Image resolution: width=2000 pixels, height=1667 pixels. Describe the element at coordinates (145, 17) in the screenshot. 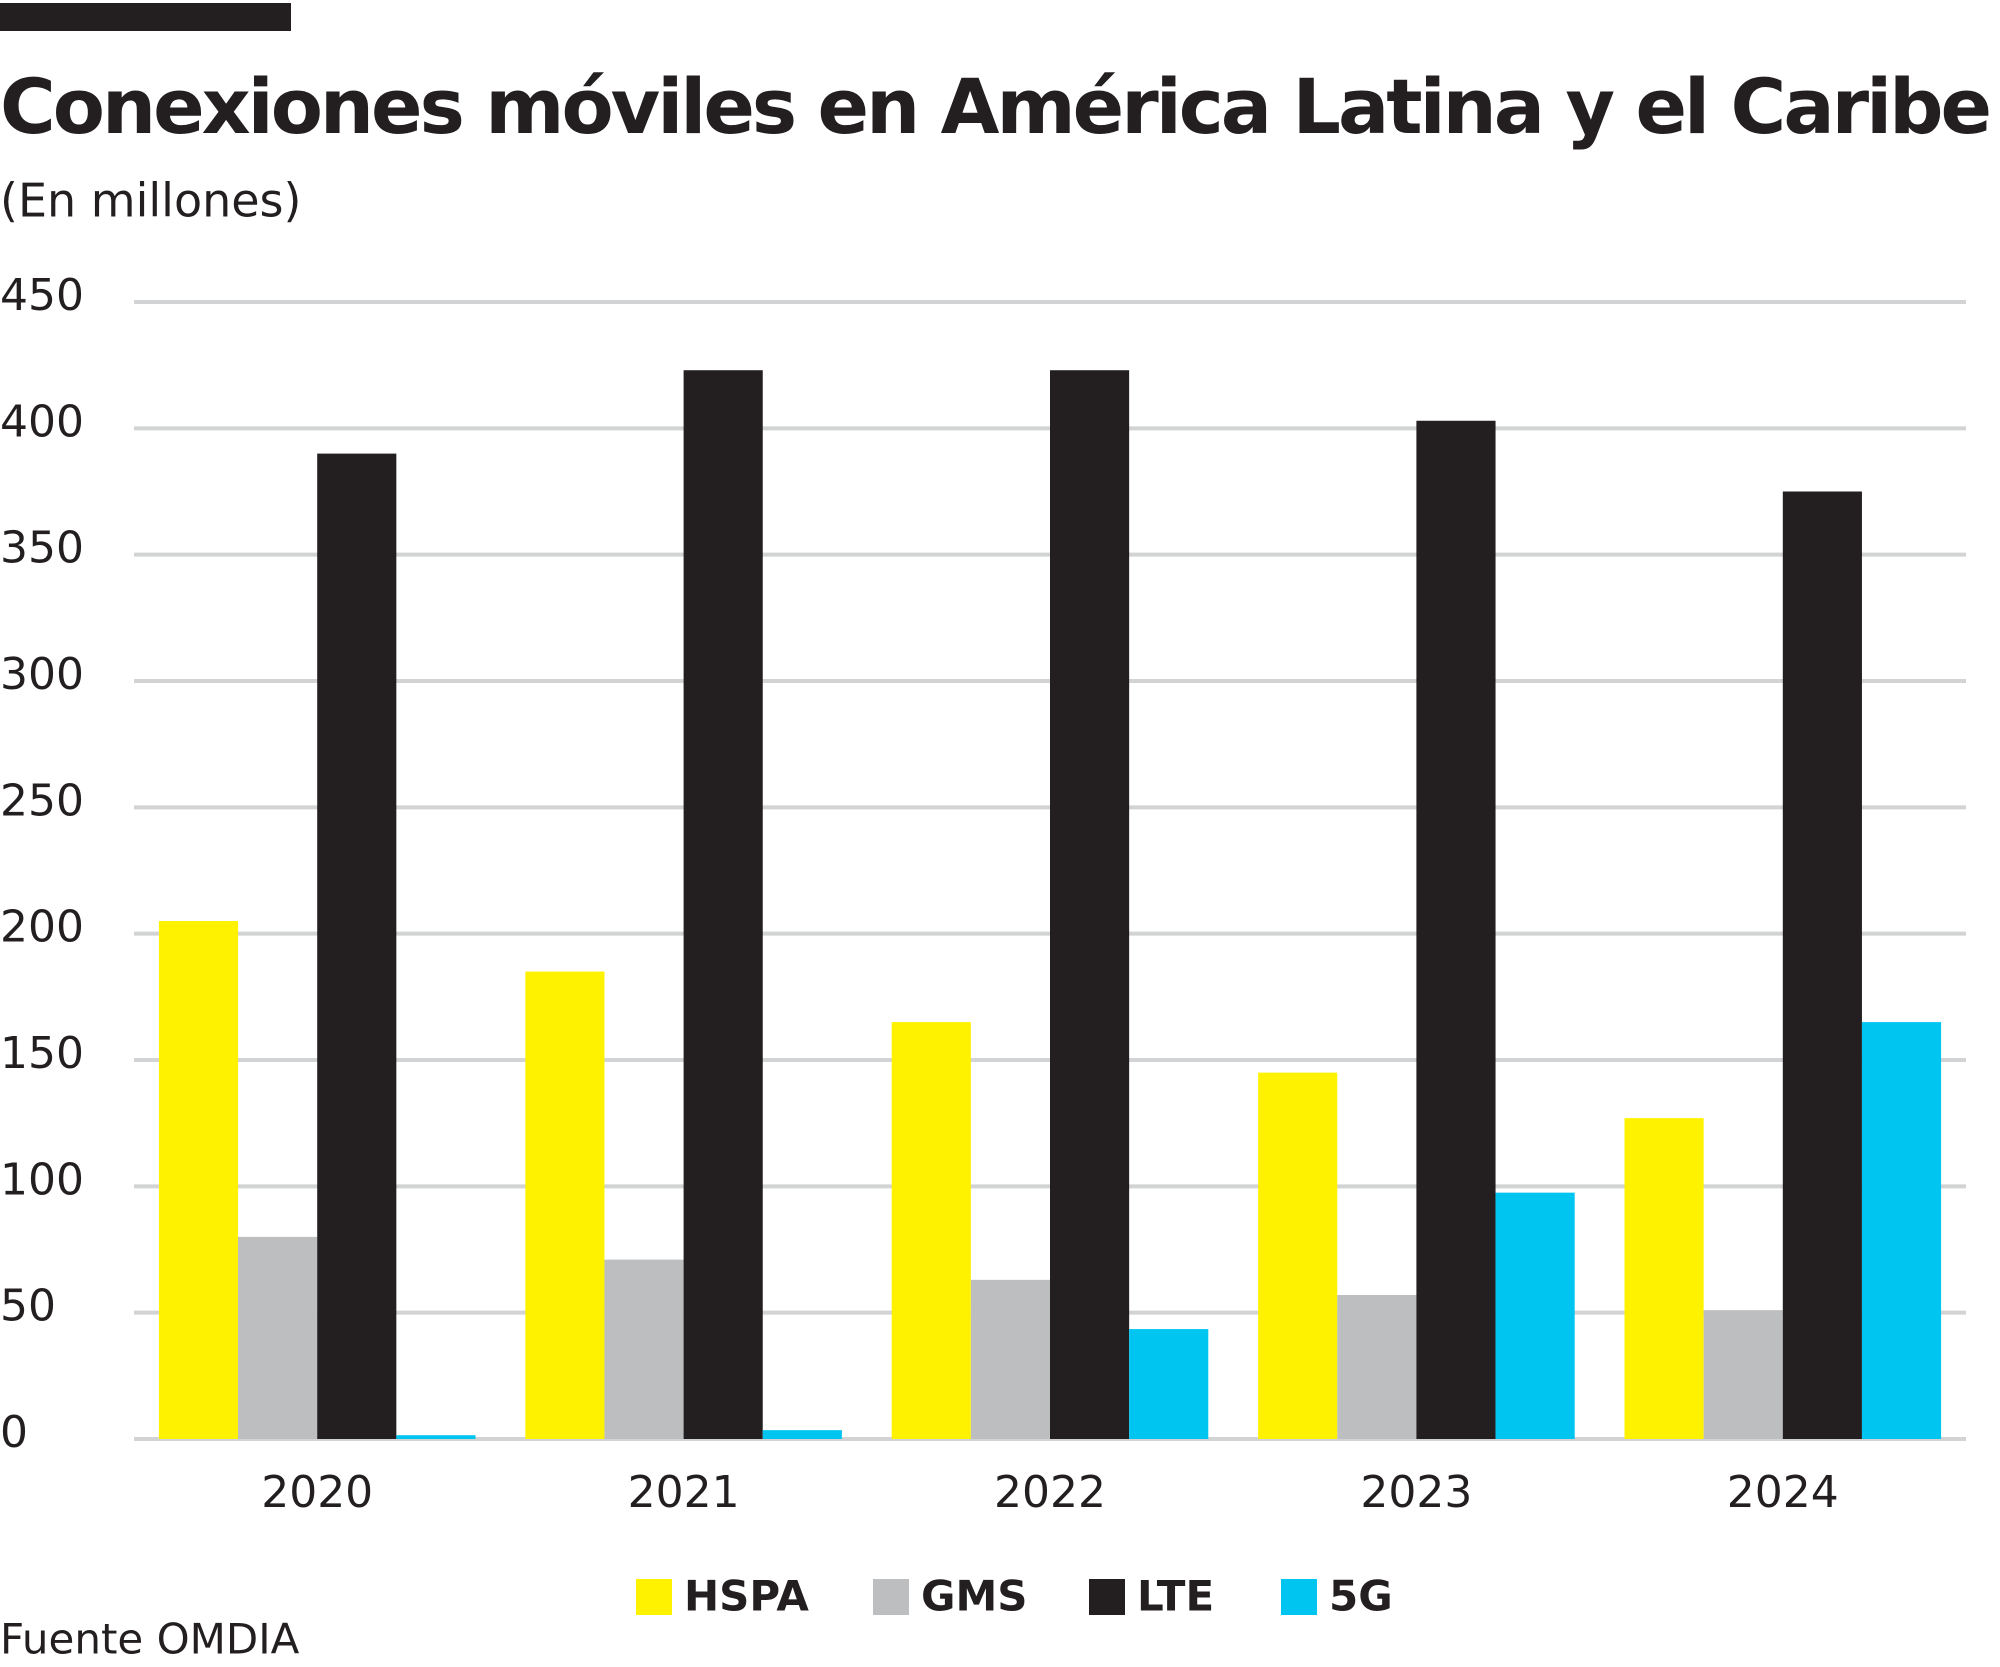

I see `header-bar` at that location.